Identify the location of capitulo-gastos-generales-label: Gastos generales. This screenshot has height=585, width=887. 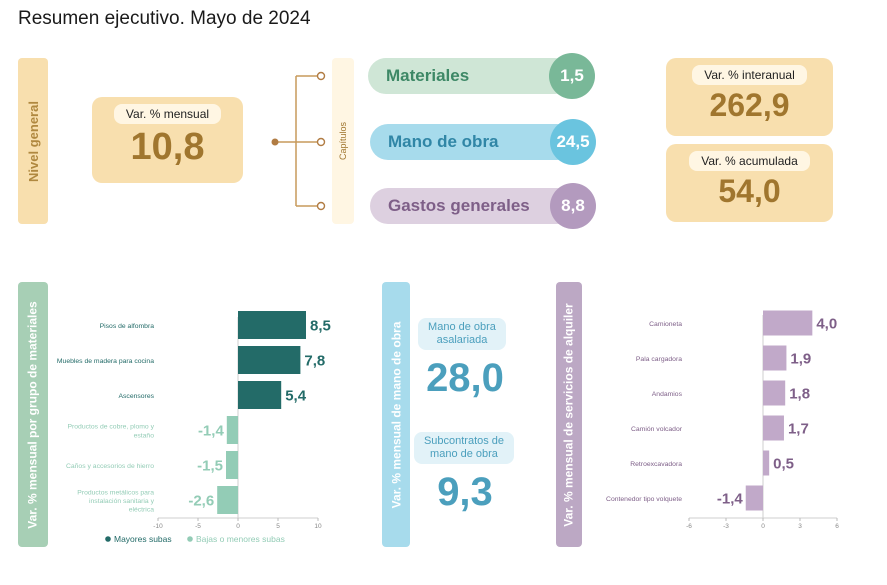
(459, 205).